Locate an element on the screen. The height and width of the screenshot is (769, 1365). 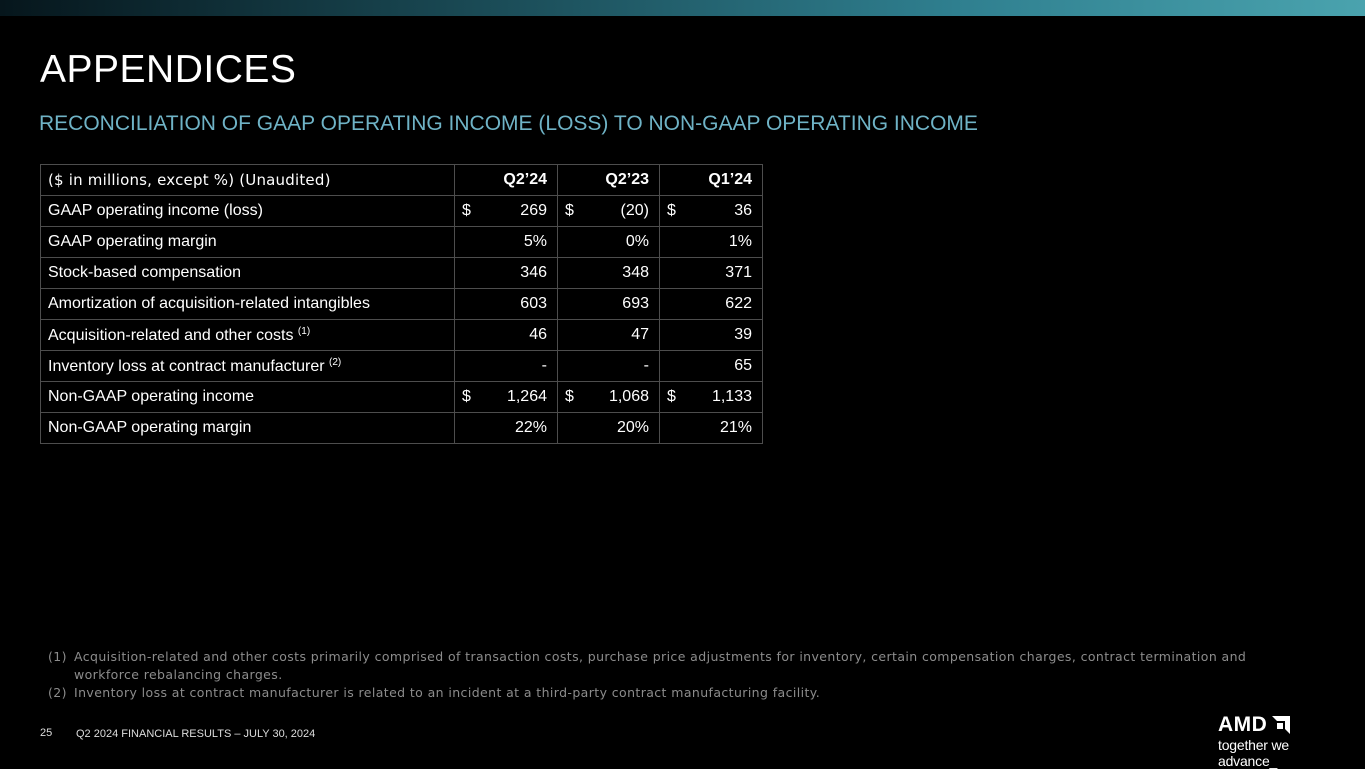
cell-value: 20% is located at coordinates (608, 428).